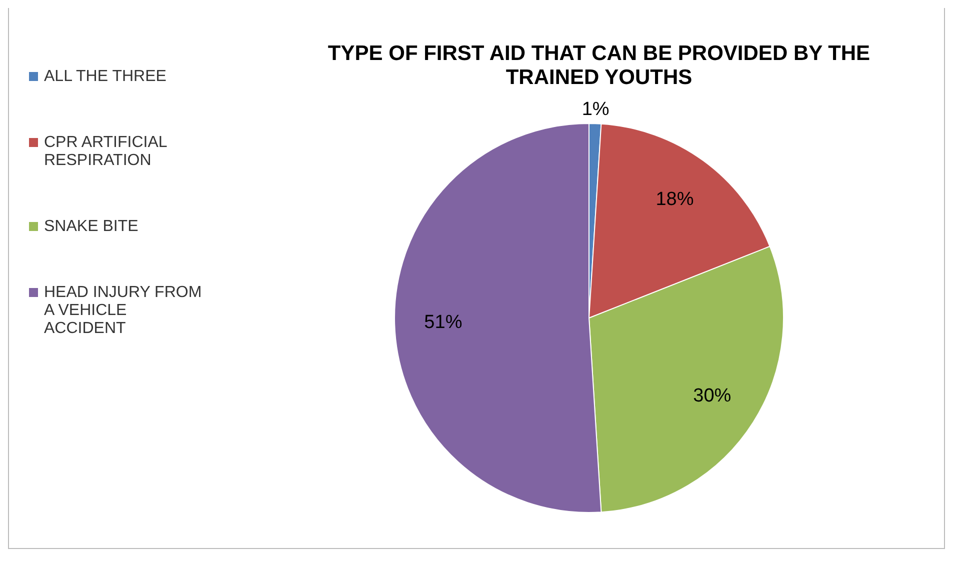 The height and width of the screenshot is (561, 953). What do you see at coordinates (92, 227) in the screenshot?
I see `legend-label: SNAKE BITE` at bounding box center [92, 227].